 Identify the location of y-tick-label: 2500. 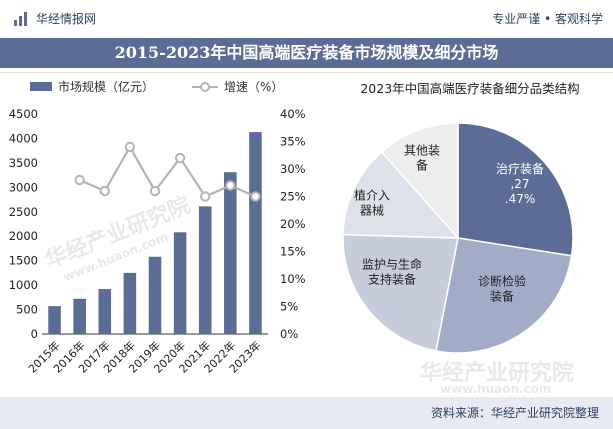
(23, 212).